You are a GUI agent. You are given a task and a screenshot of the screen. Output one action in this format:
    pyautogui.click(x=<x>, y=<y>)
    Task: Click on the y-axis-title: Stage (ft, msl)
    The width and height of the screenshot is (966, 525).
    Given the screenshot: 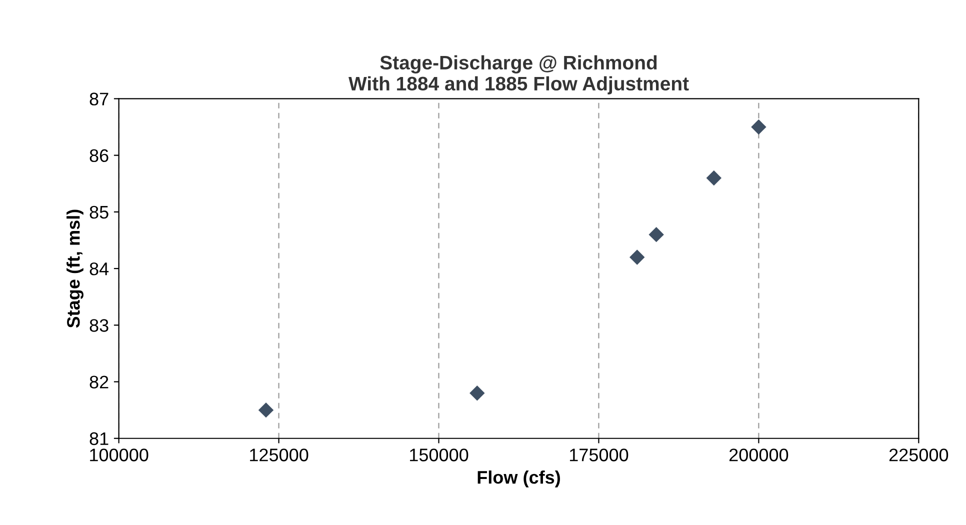 What is the action you would take?
    pyautogui.click(x=75, y=269)
    